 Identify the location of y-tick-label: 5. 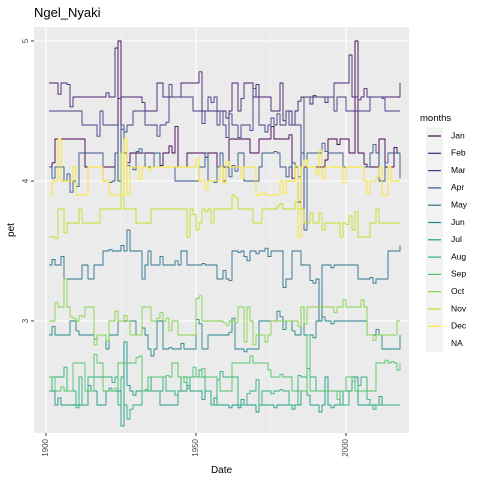
(25, 40).